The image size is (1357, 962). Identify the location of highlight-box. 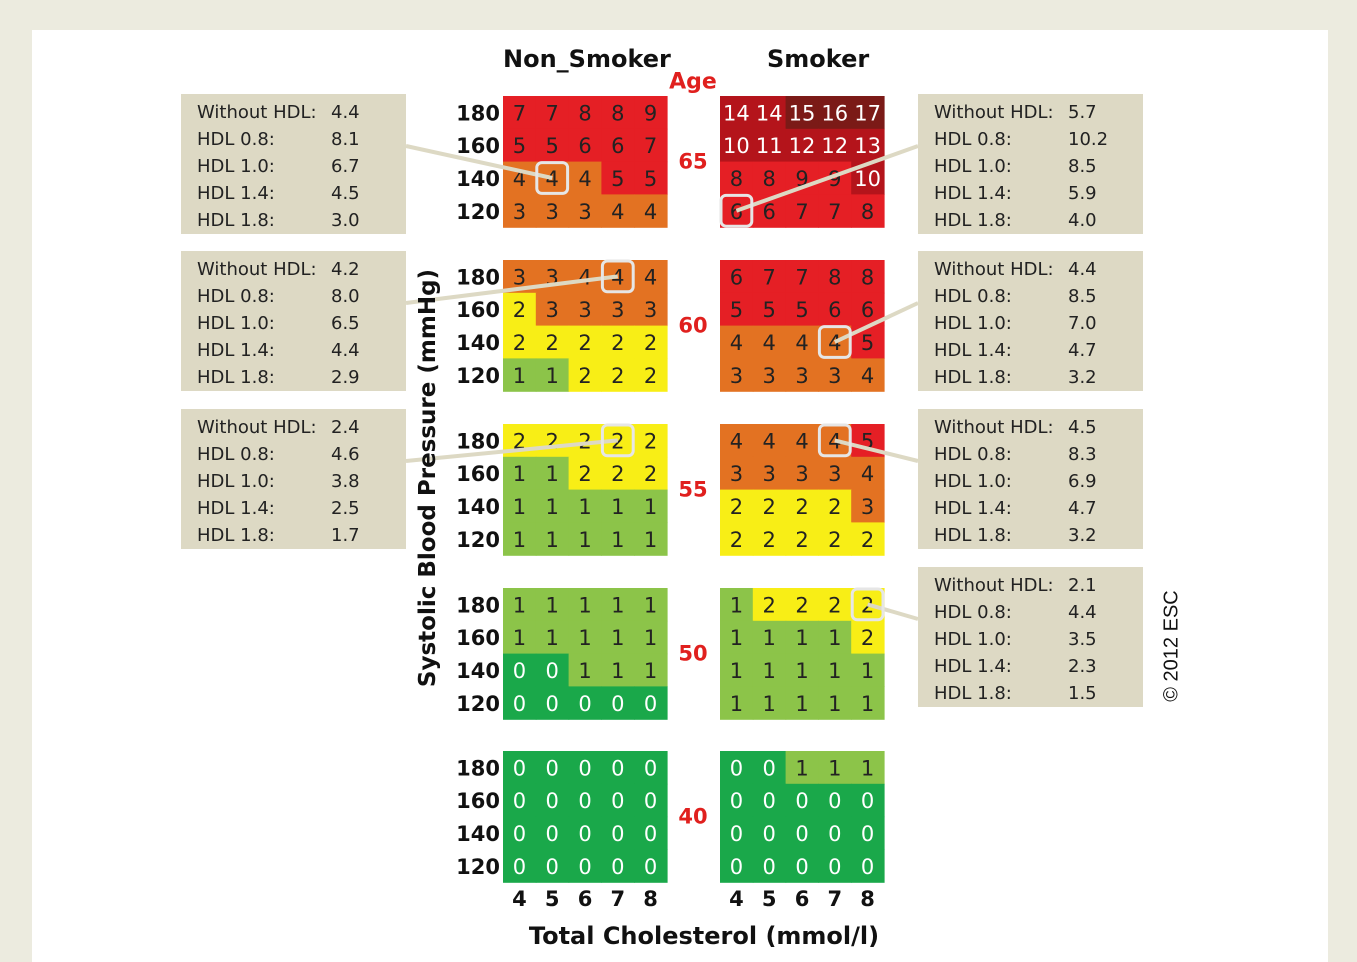
(552, 178).